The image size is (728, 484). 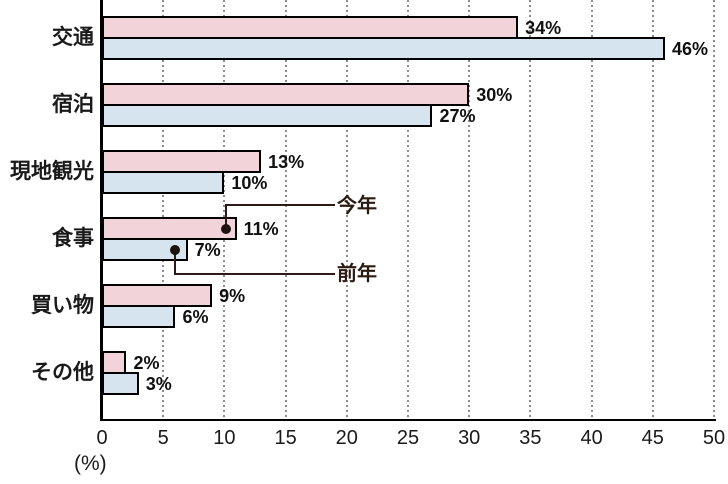 What do you see at coordinates (195, 316) in the screenshot?
I see `value-label: 6%` at bounding box center [195, 316].